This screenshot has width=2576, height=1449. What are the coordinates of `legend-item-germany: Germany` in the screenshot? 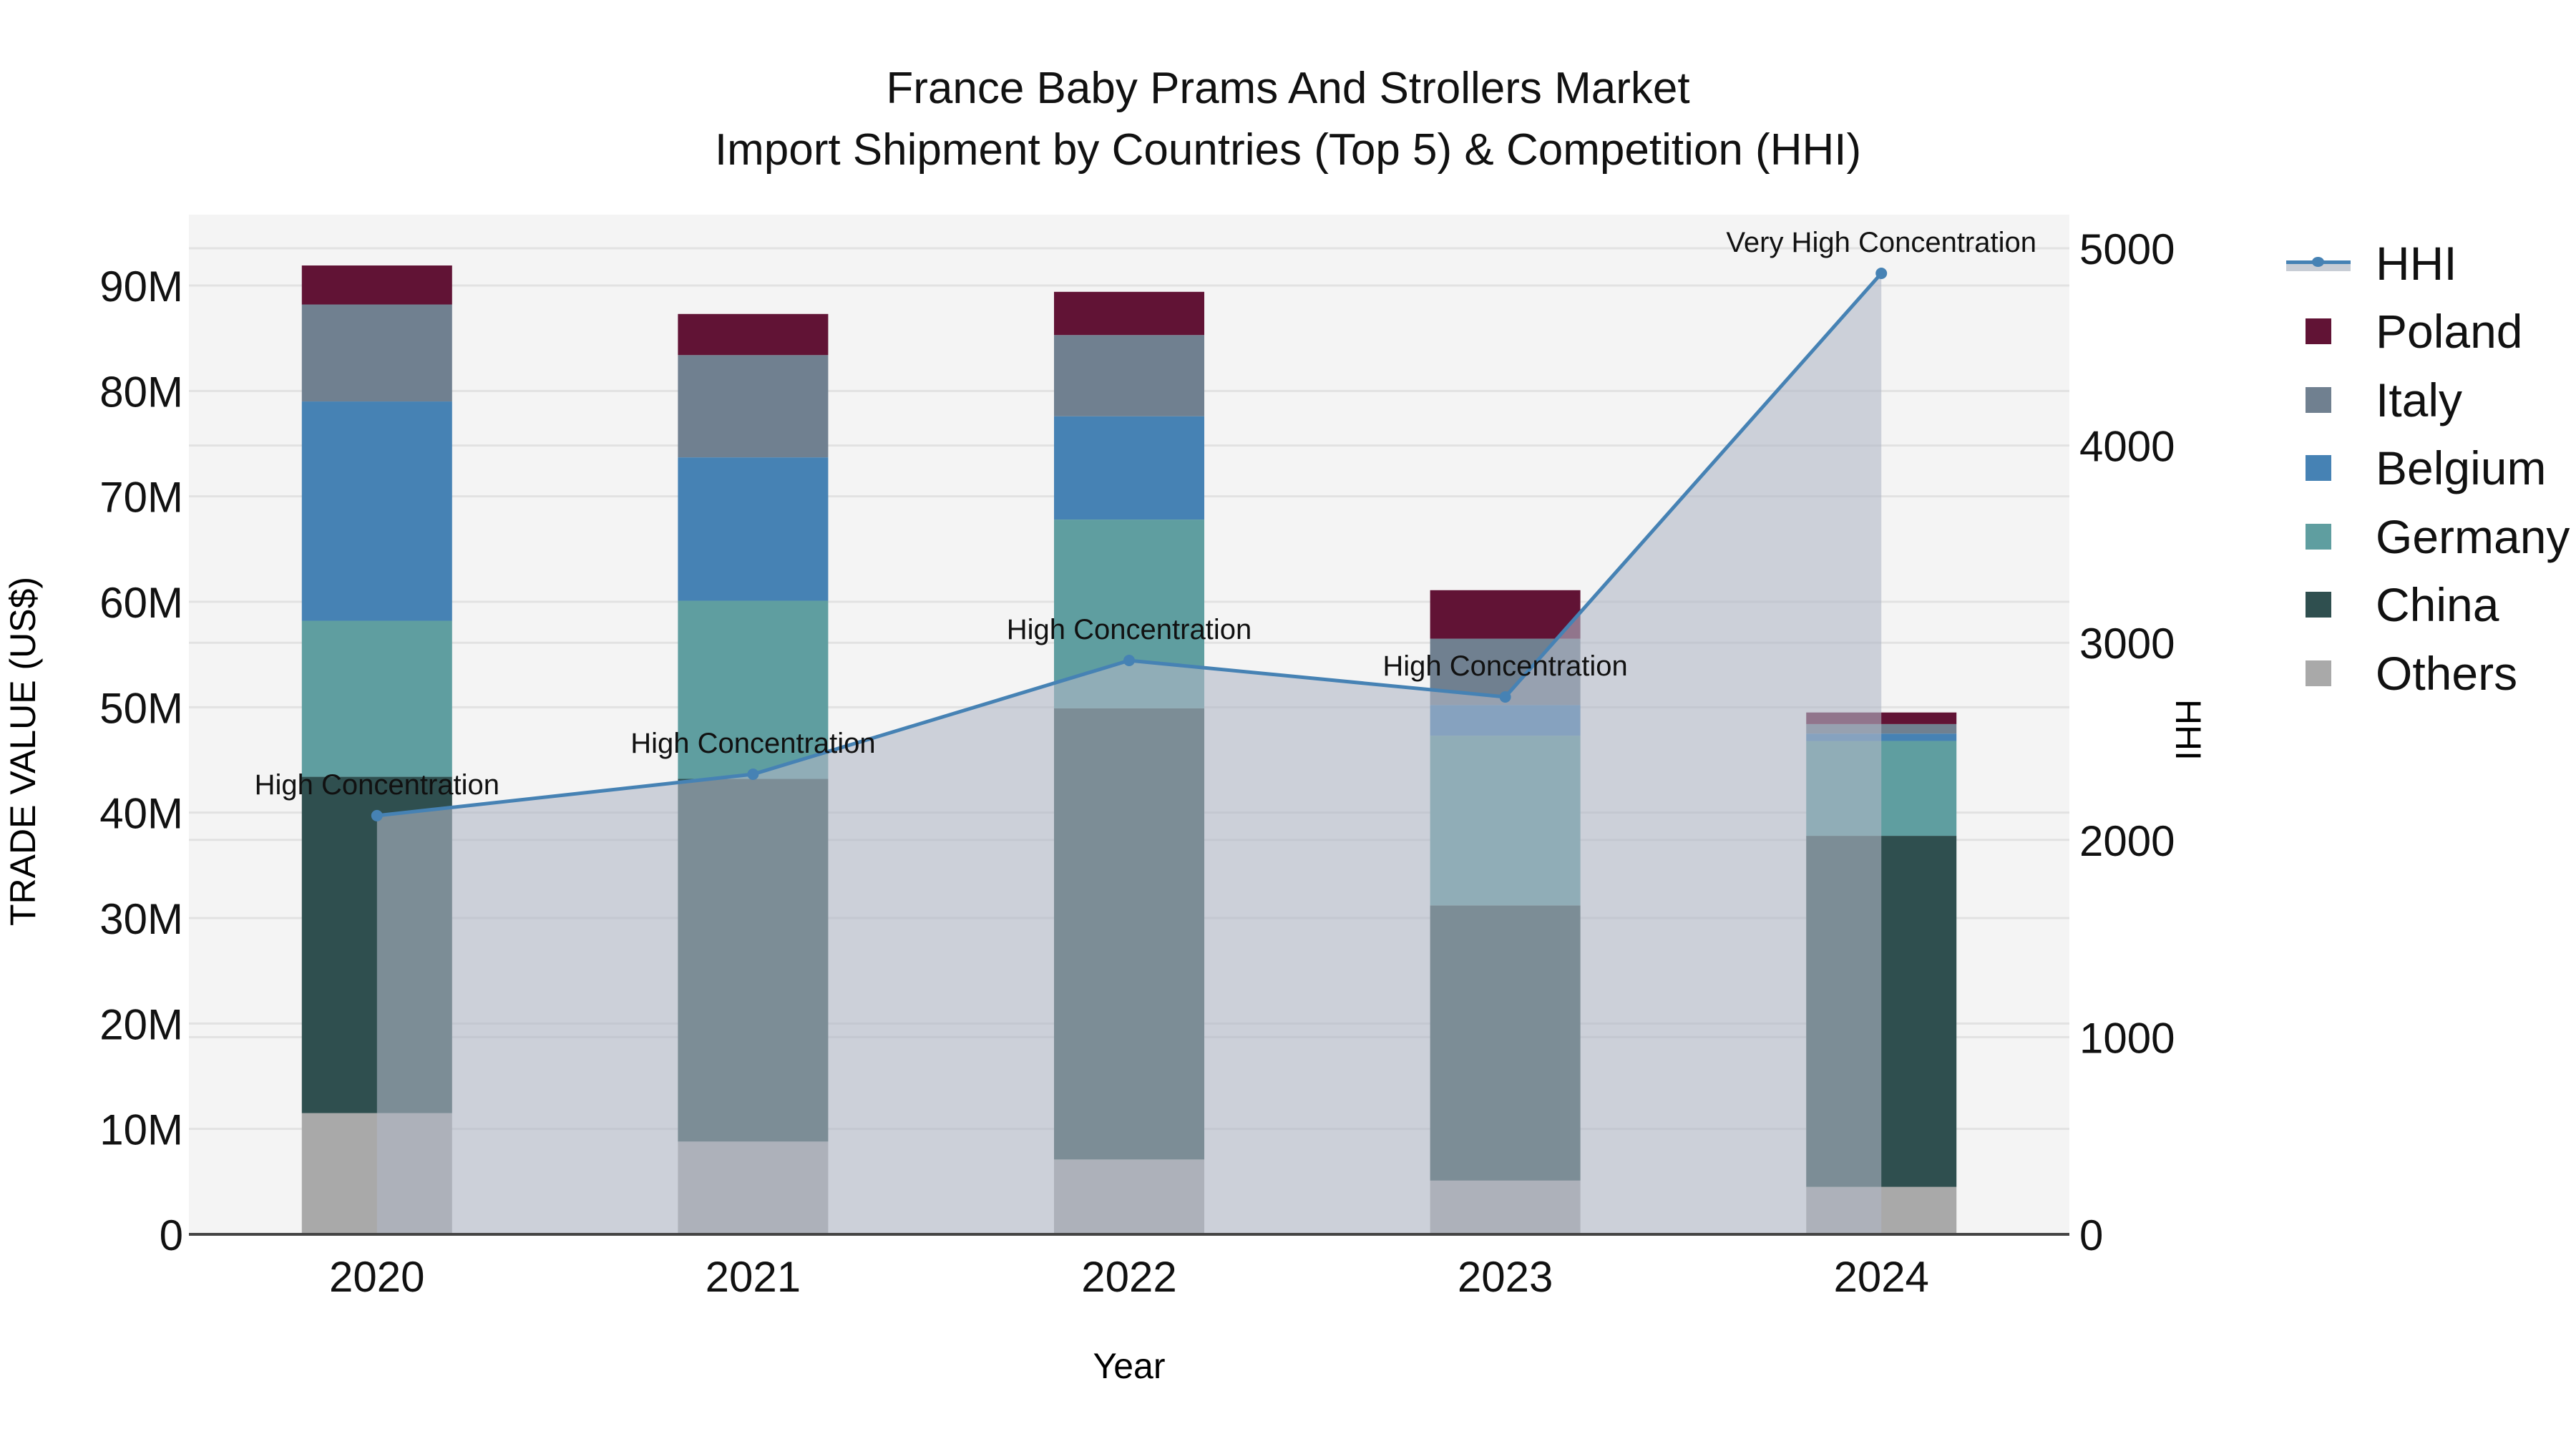 It's located at (2422, 536).